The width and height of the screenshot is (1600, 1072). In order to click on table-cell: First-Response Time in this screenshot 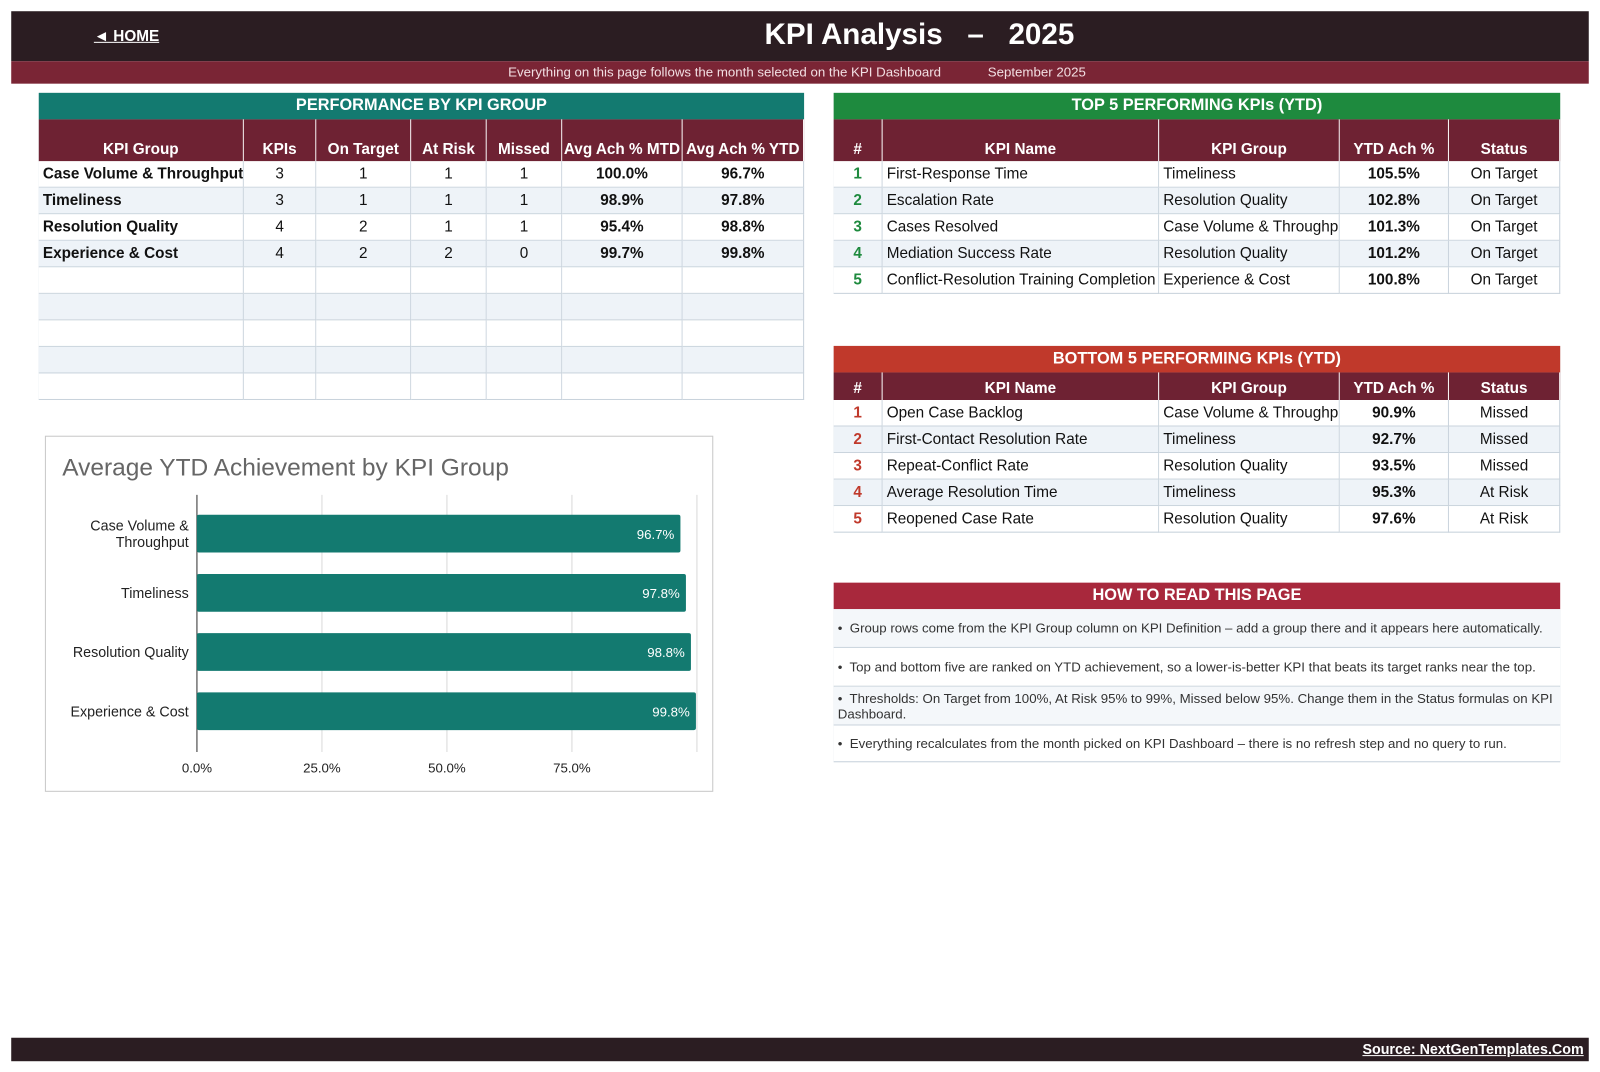, I will do `click(1021, 174)`.